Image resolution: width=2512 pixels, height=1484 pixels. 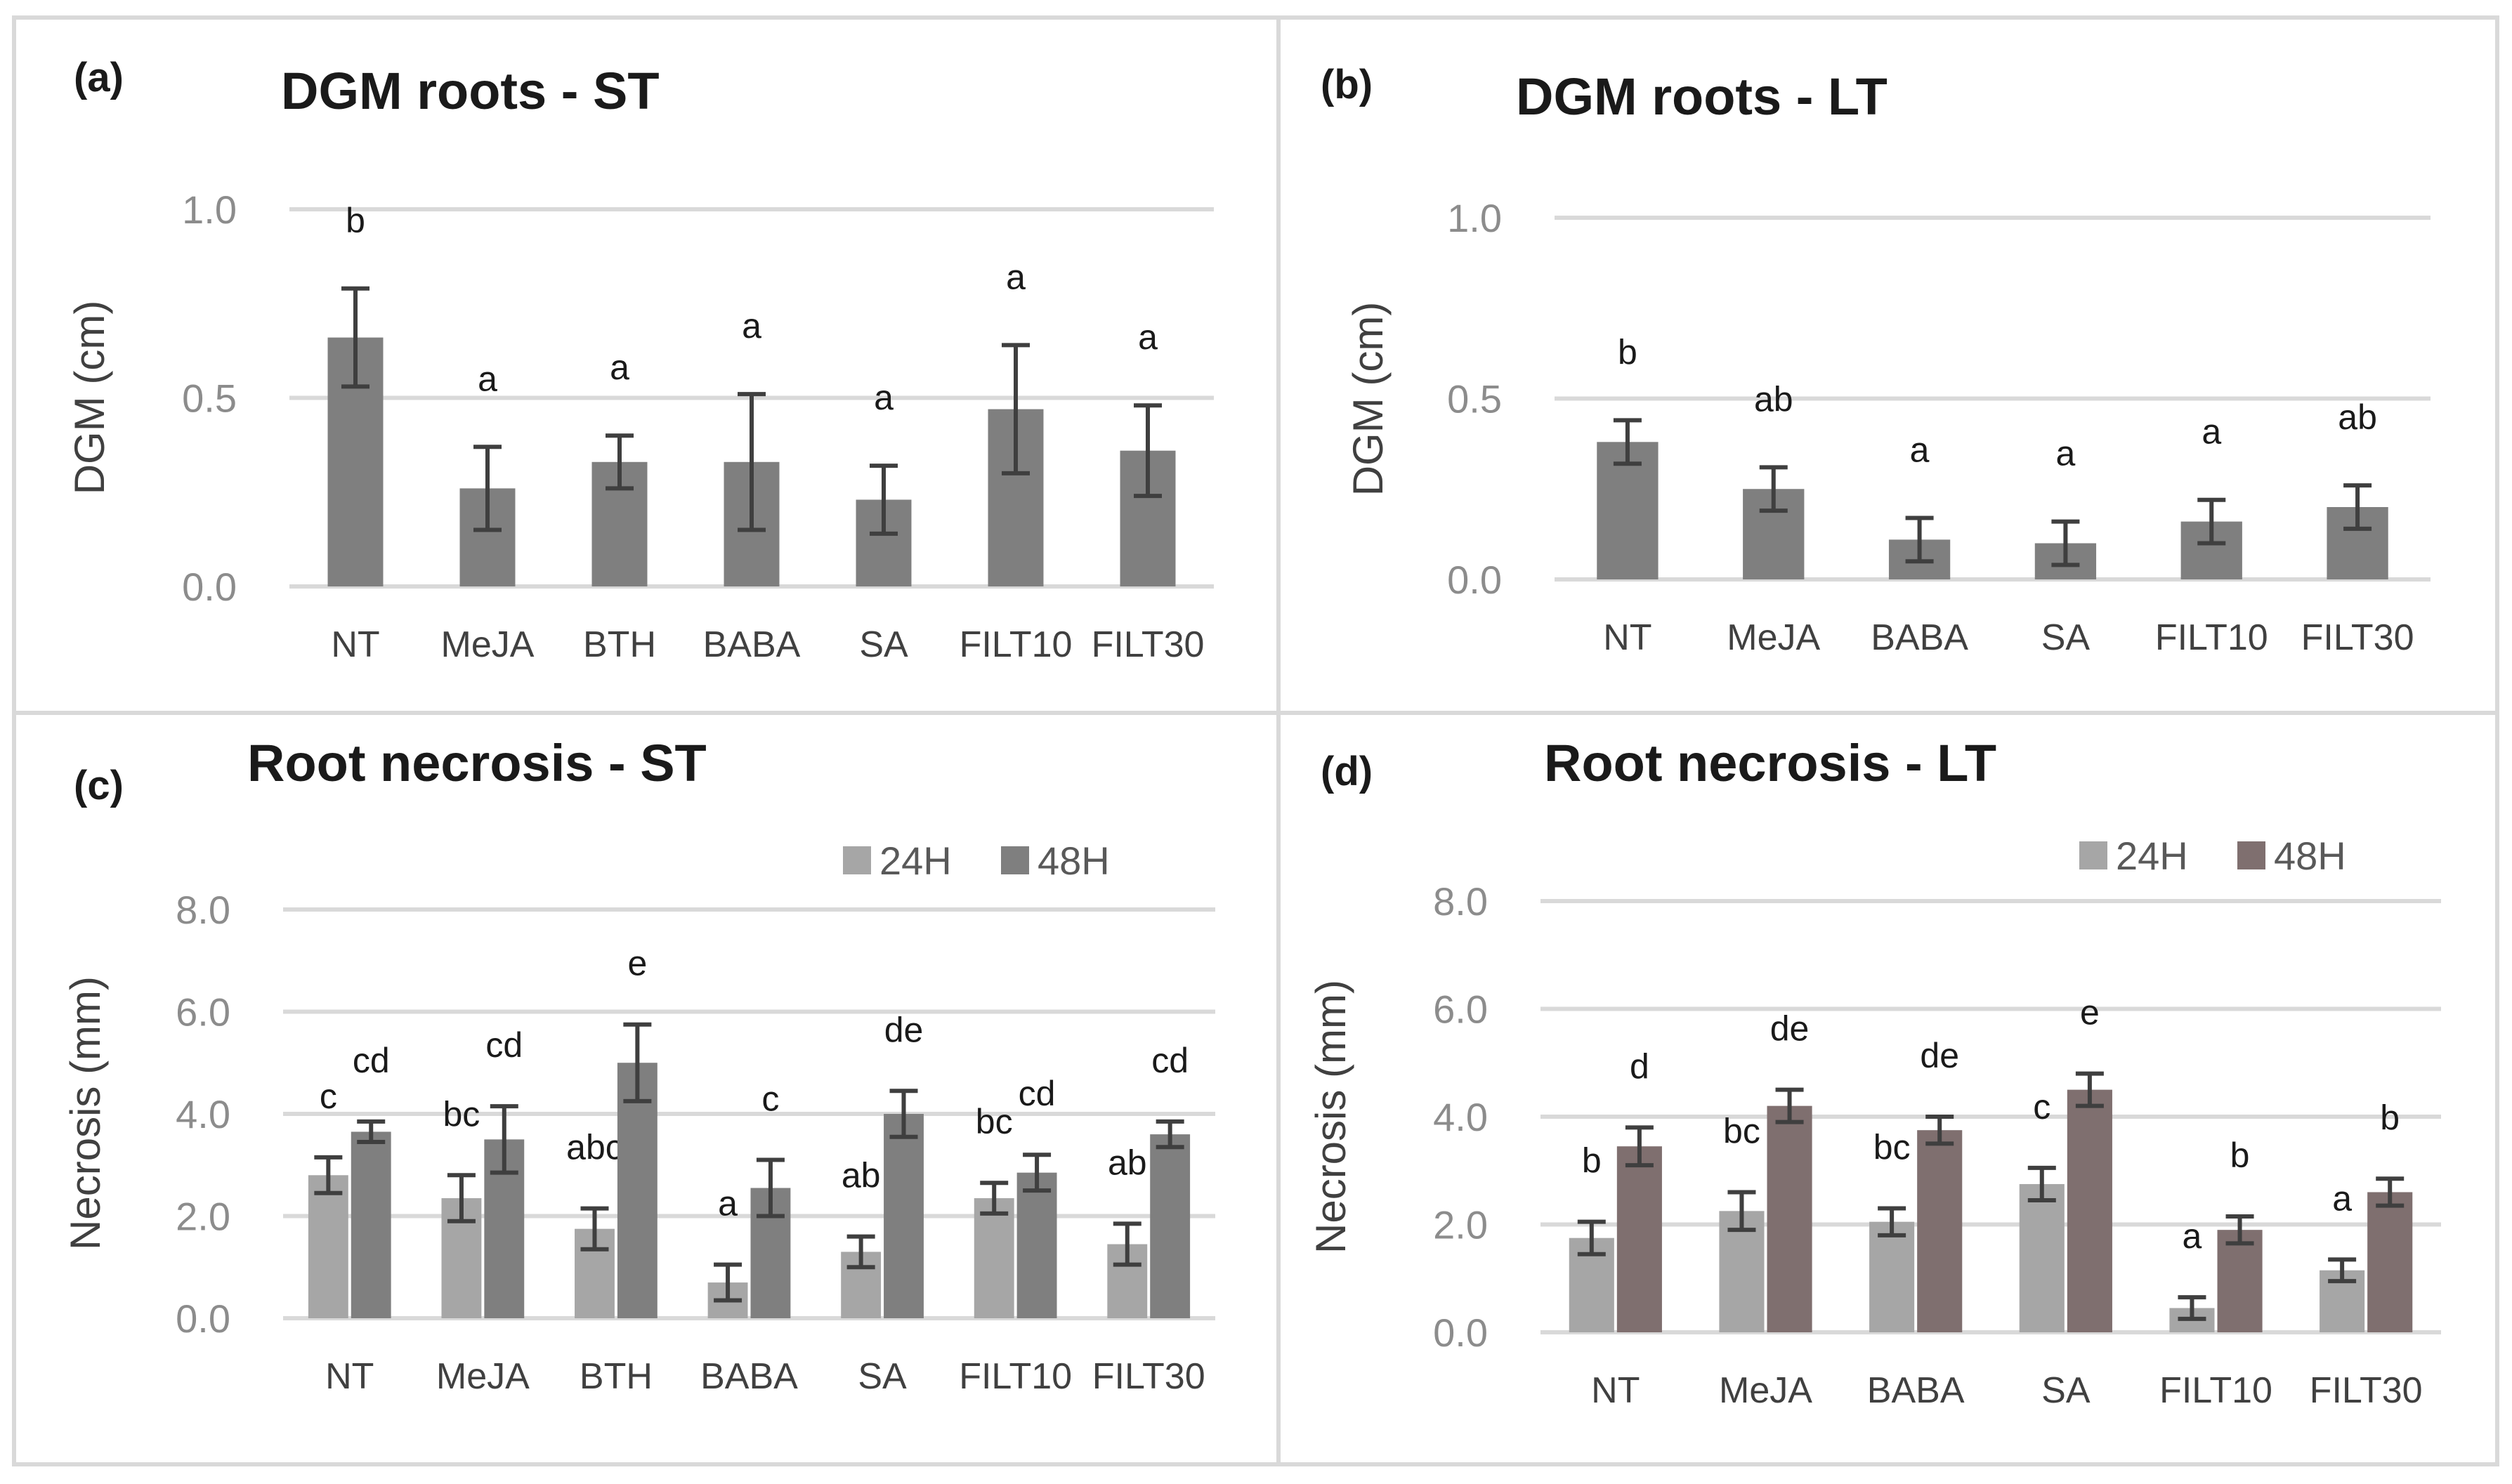 What do you see at coordinates (2251, 855) in the screenshot?
I see `legend-swatch-48h` at bounding box center [2251, 855].